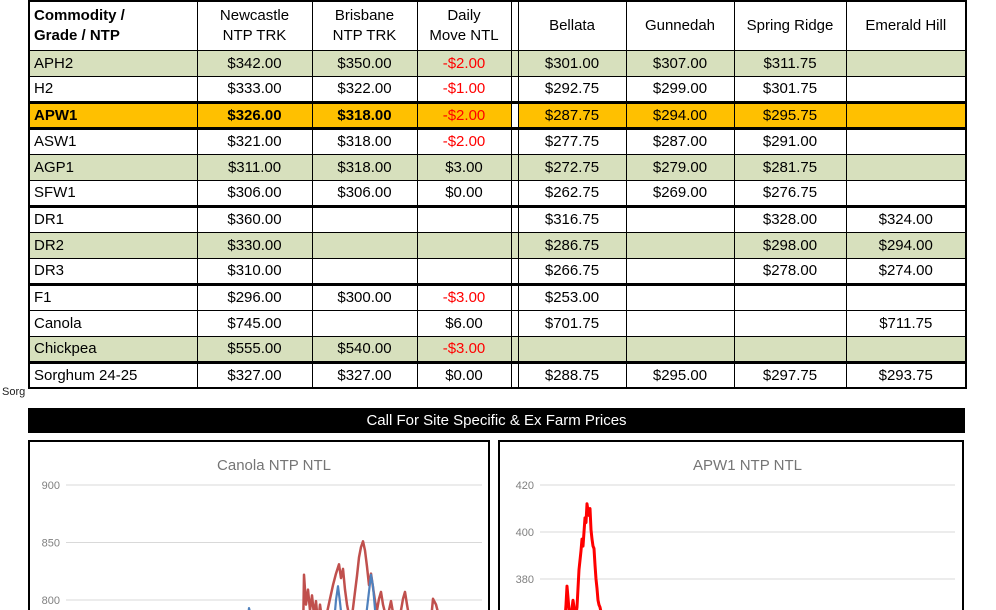 Image resolution: width=996 pixels, height=610 pixels. Describe the element at coordinates (790, 25) in the screenshot. I see `column-header-spring-ridge: Spring Ridge` at that location.